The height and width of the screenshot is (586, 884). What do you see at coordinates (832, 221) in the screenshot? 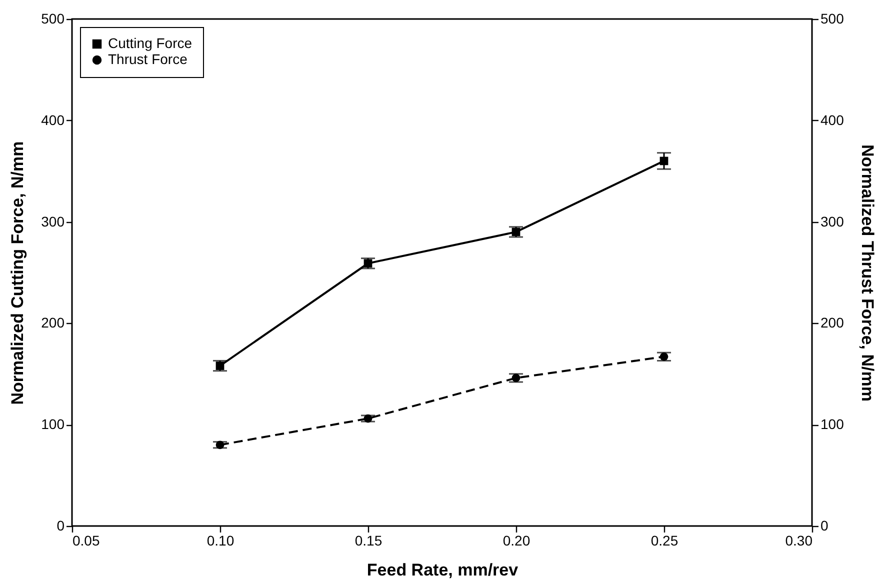
I see `y2-tick-label: 300` at bounding box center [832, 221].